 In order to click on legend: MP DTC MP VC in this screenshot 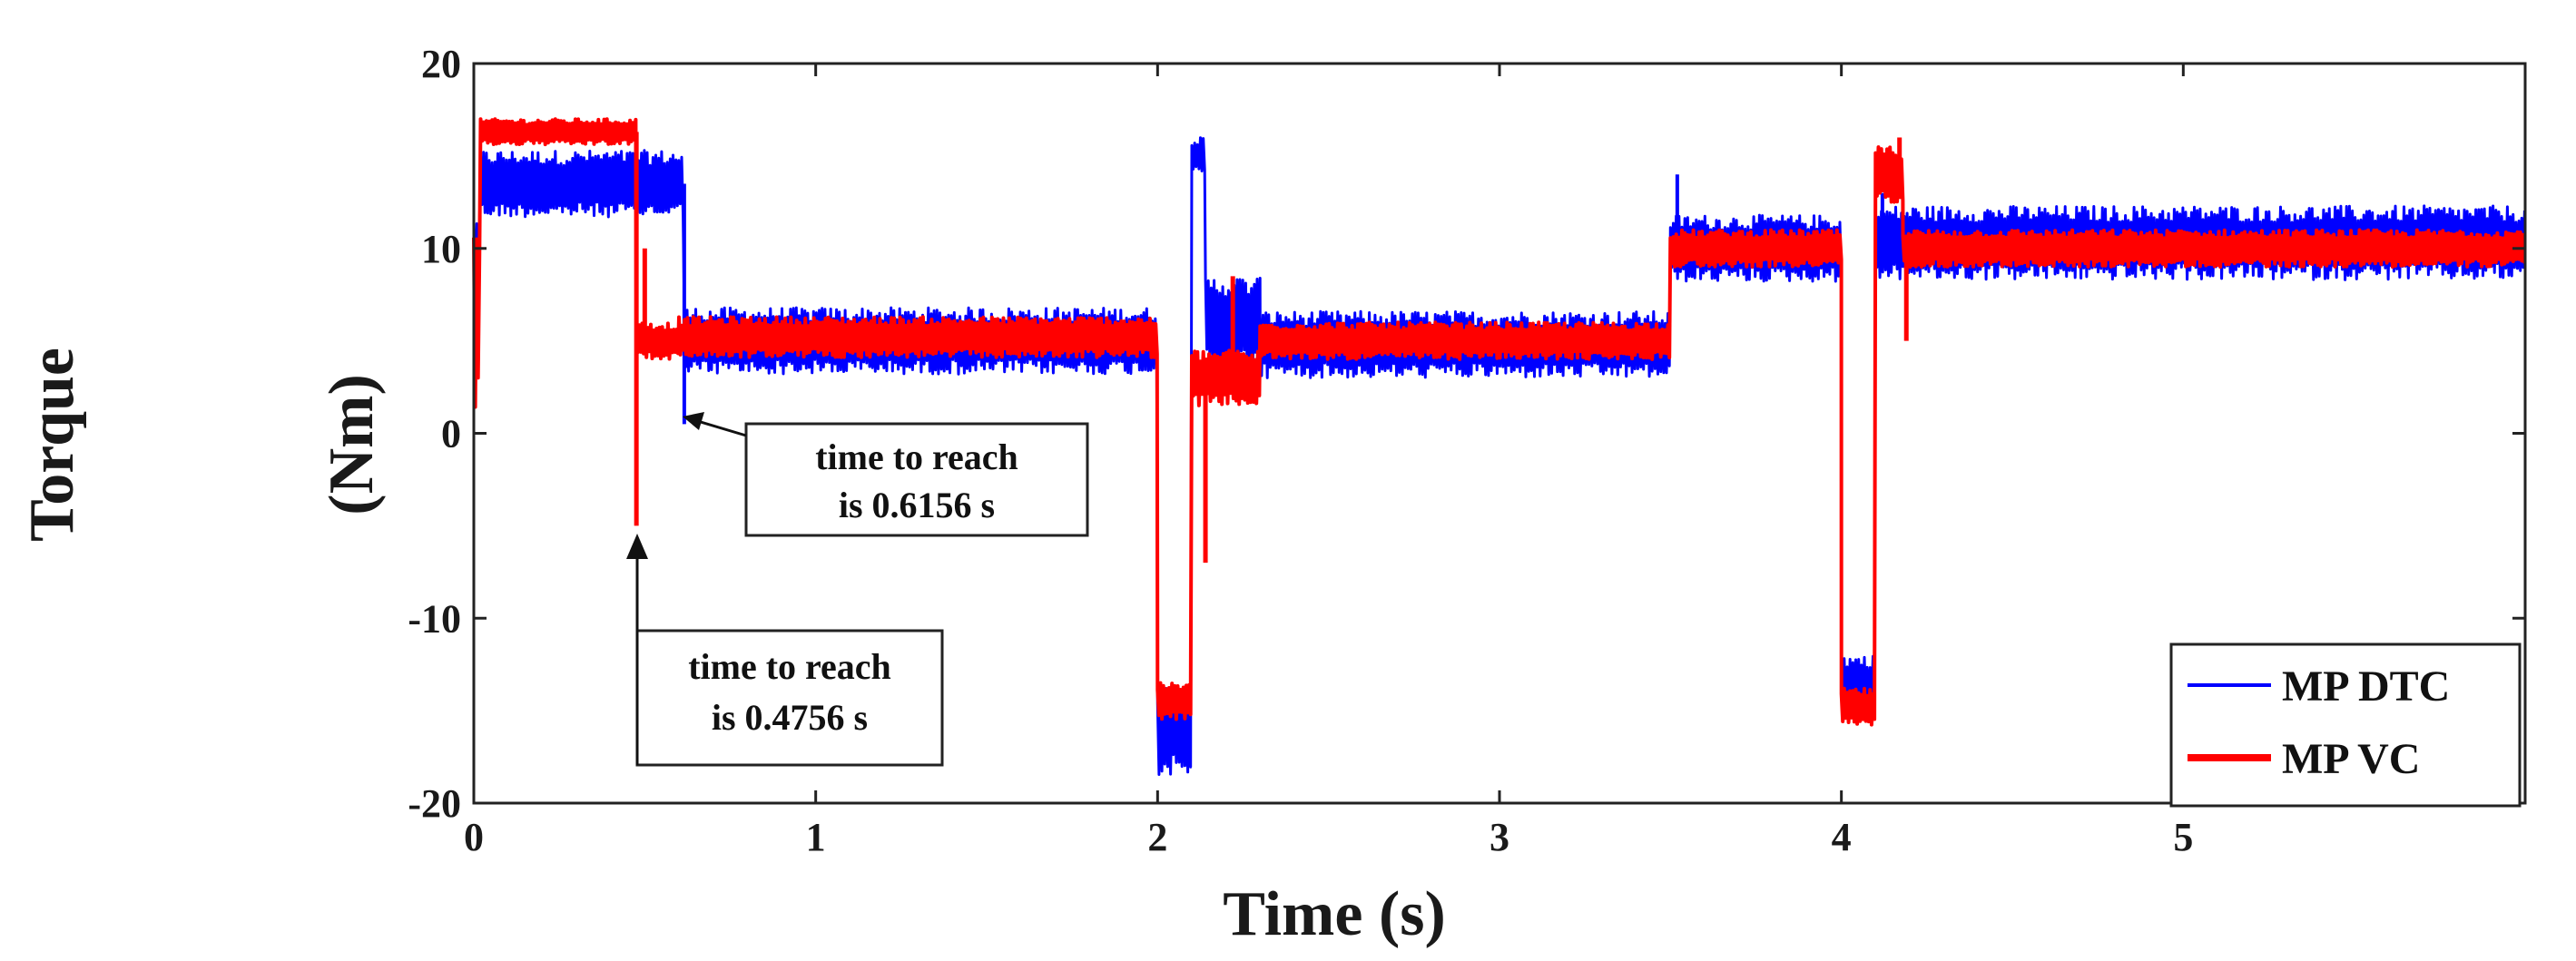, I will do `click(2345, 725)`.